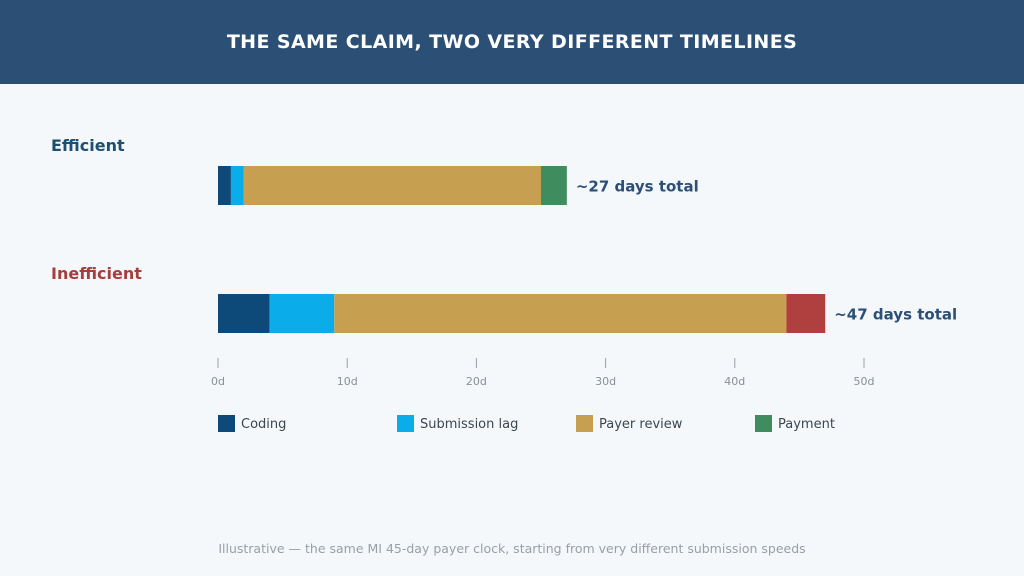  I want to click on legend-label-submission-lag: Submission lag, so click(469, 424).